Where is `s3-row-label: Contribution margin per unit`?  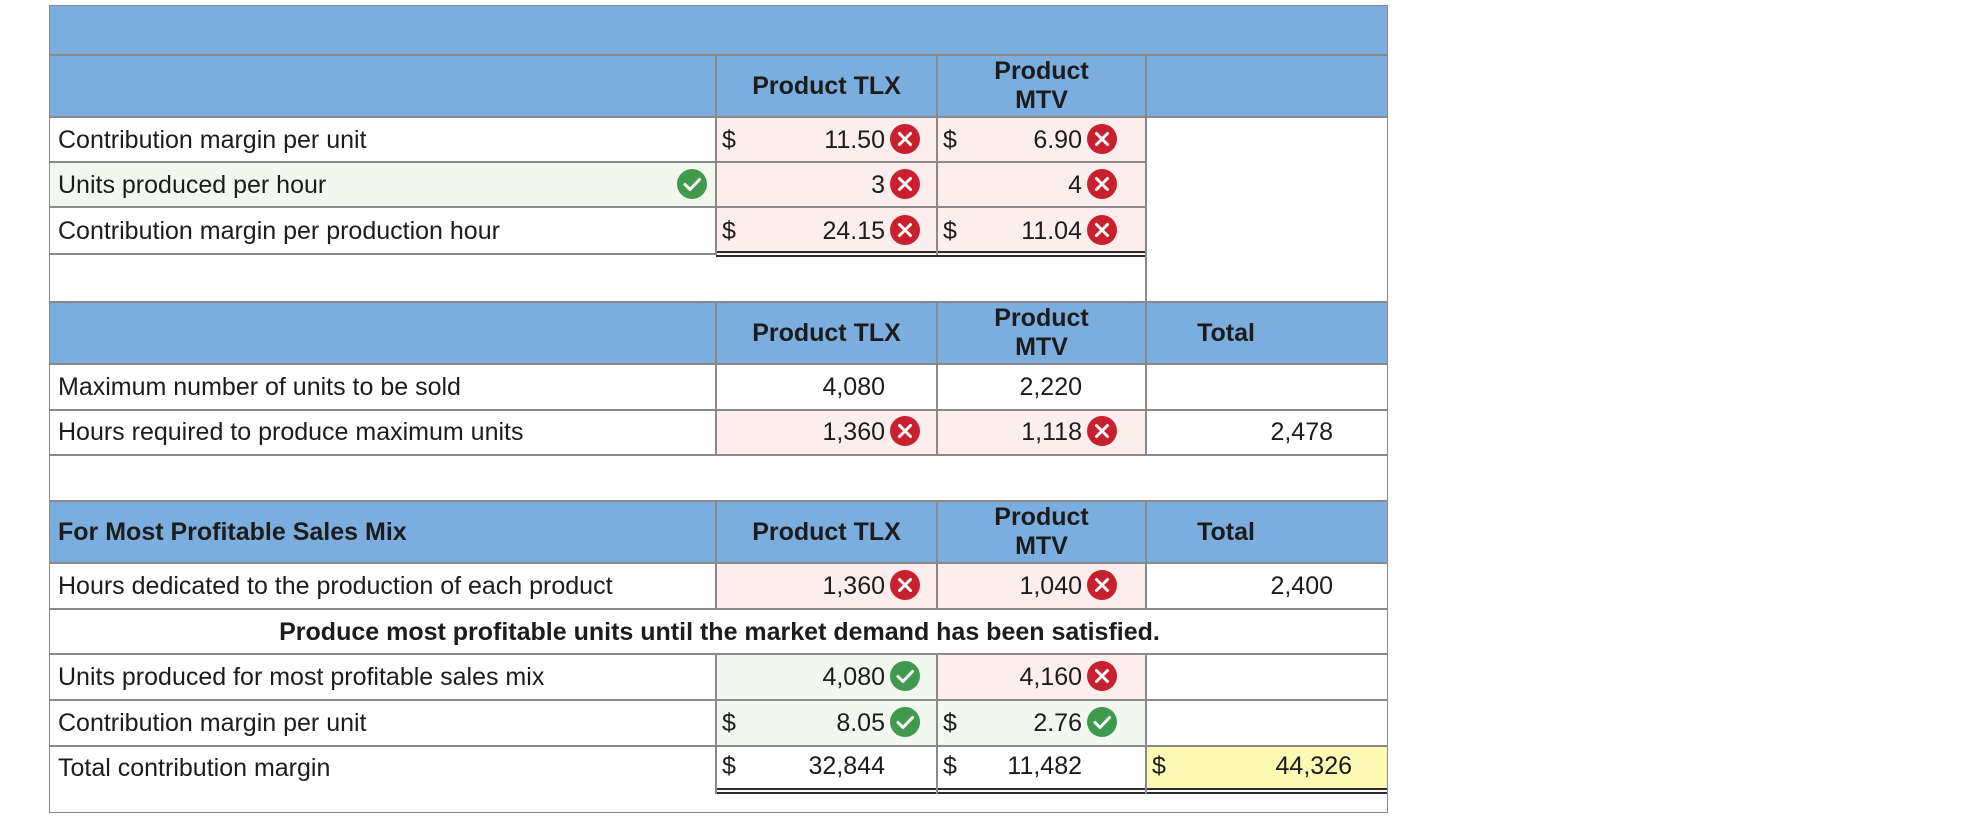
s3-row-label: Contribution margin per unit is located at coordinates (212, 723).